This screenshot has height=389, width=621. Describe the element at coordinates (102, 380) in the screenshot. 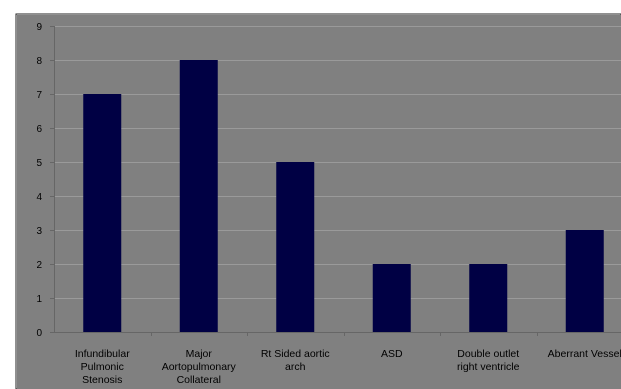

I see `x-category-label-0-2: Stenosis` at that location.